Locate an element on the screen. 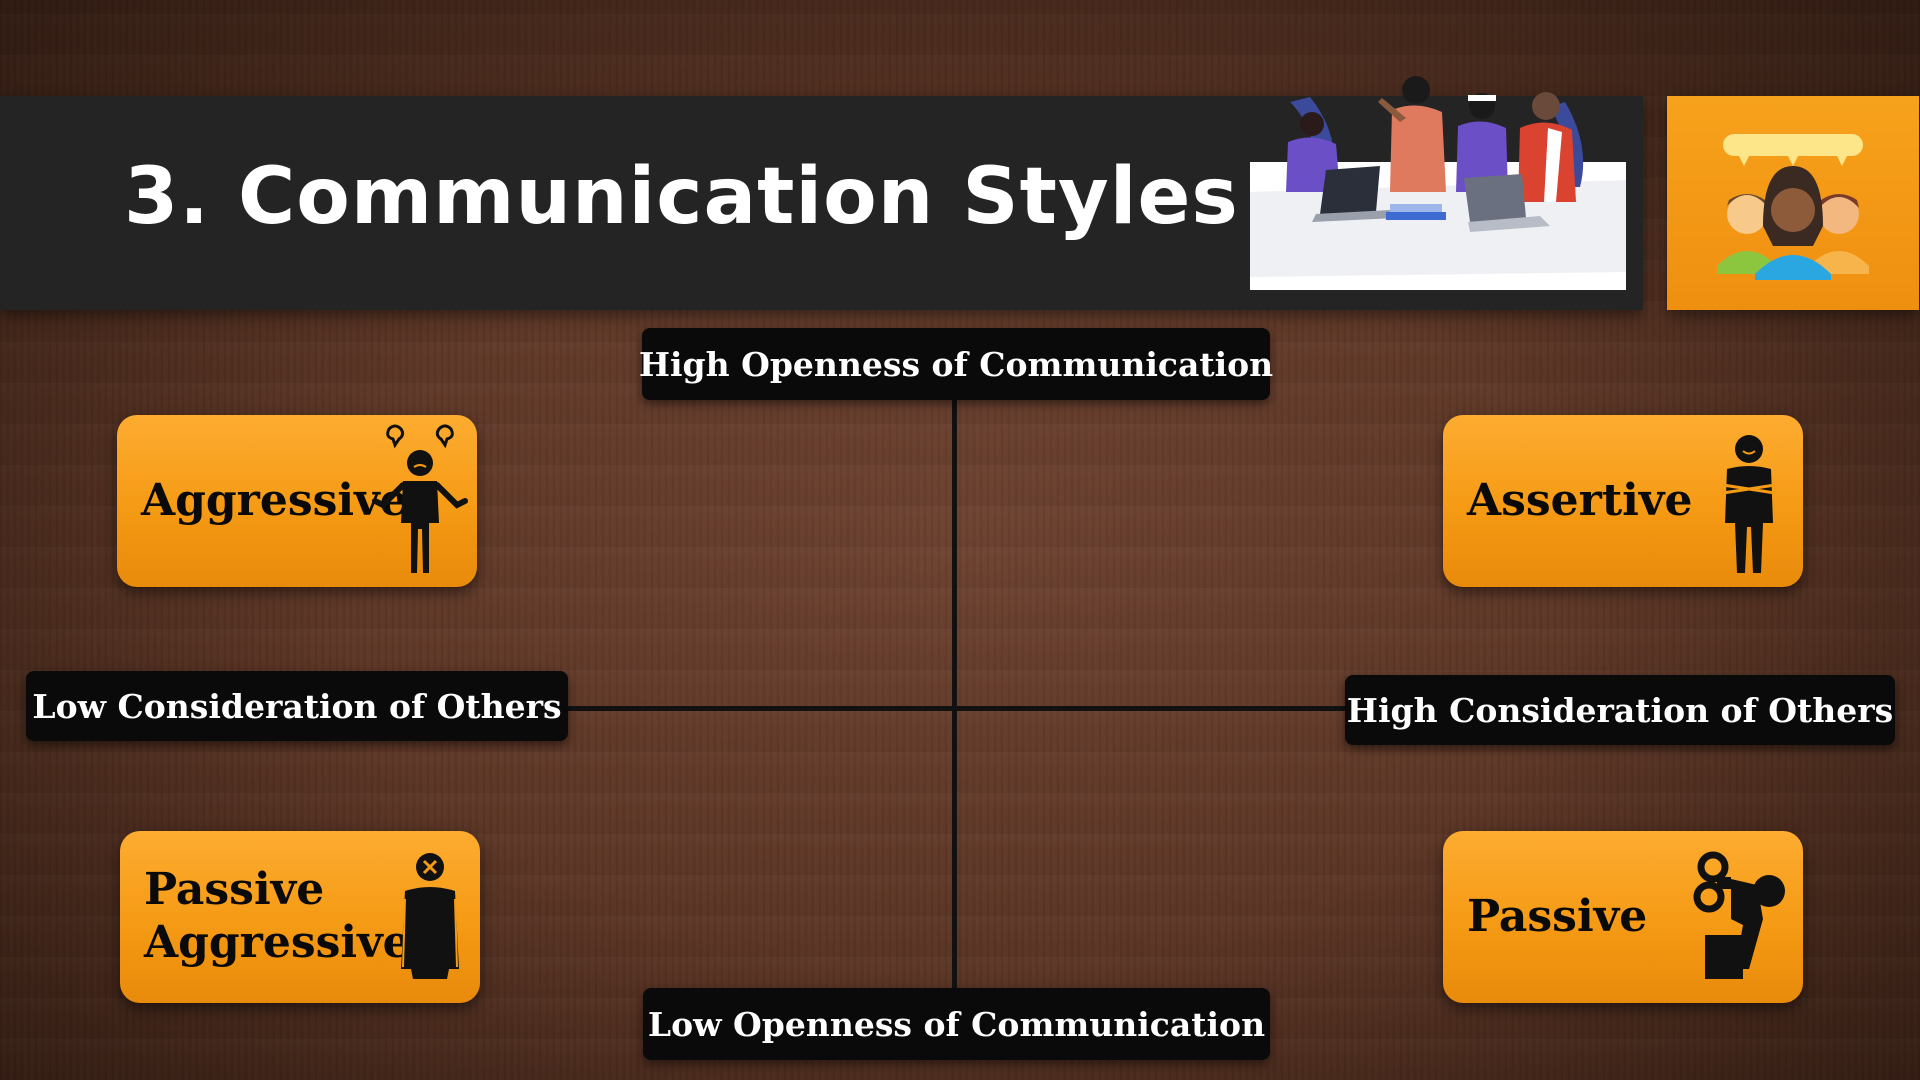  card-passive: Passive is located at coordinates (1623, 917).